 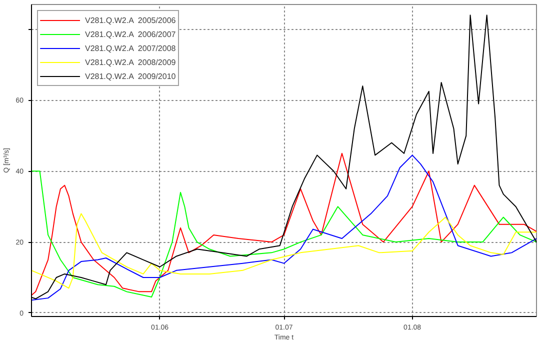 What do you see at coordinates (130, 34) in the screenshot?
I see `legend-label: V281.Q.W2.A 2006/2007` at bounding box center [130, 34].